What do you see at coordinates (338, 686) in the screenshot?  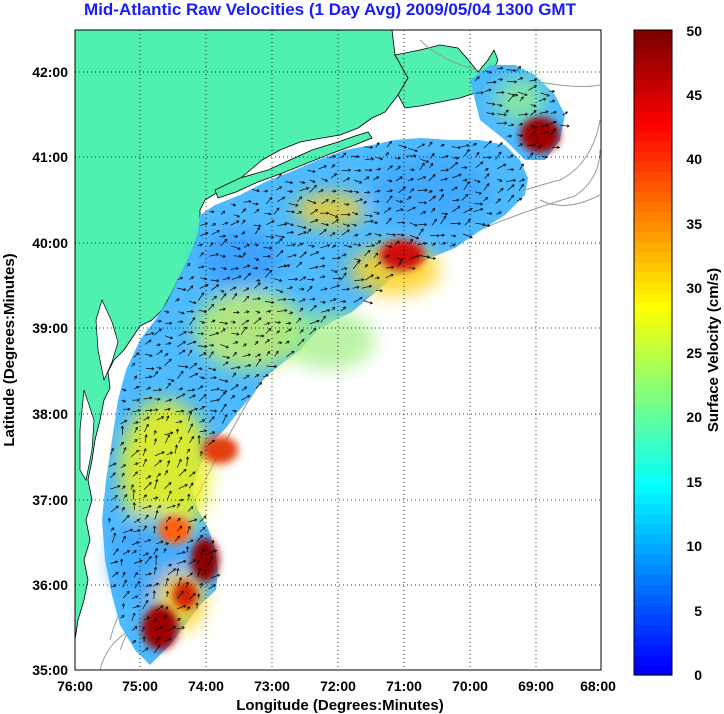 I see `x-tick-label: 72:00` at bounding box center [338, 686].